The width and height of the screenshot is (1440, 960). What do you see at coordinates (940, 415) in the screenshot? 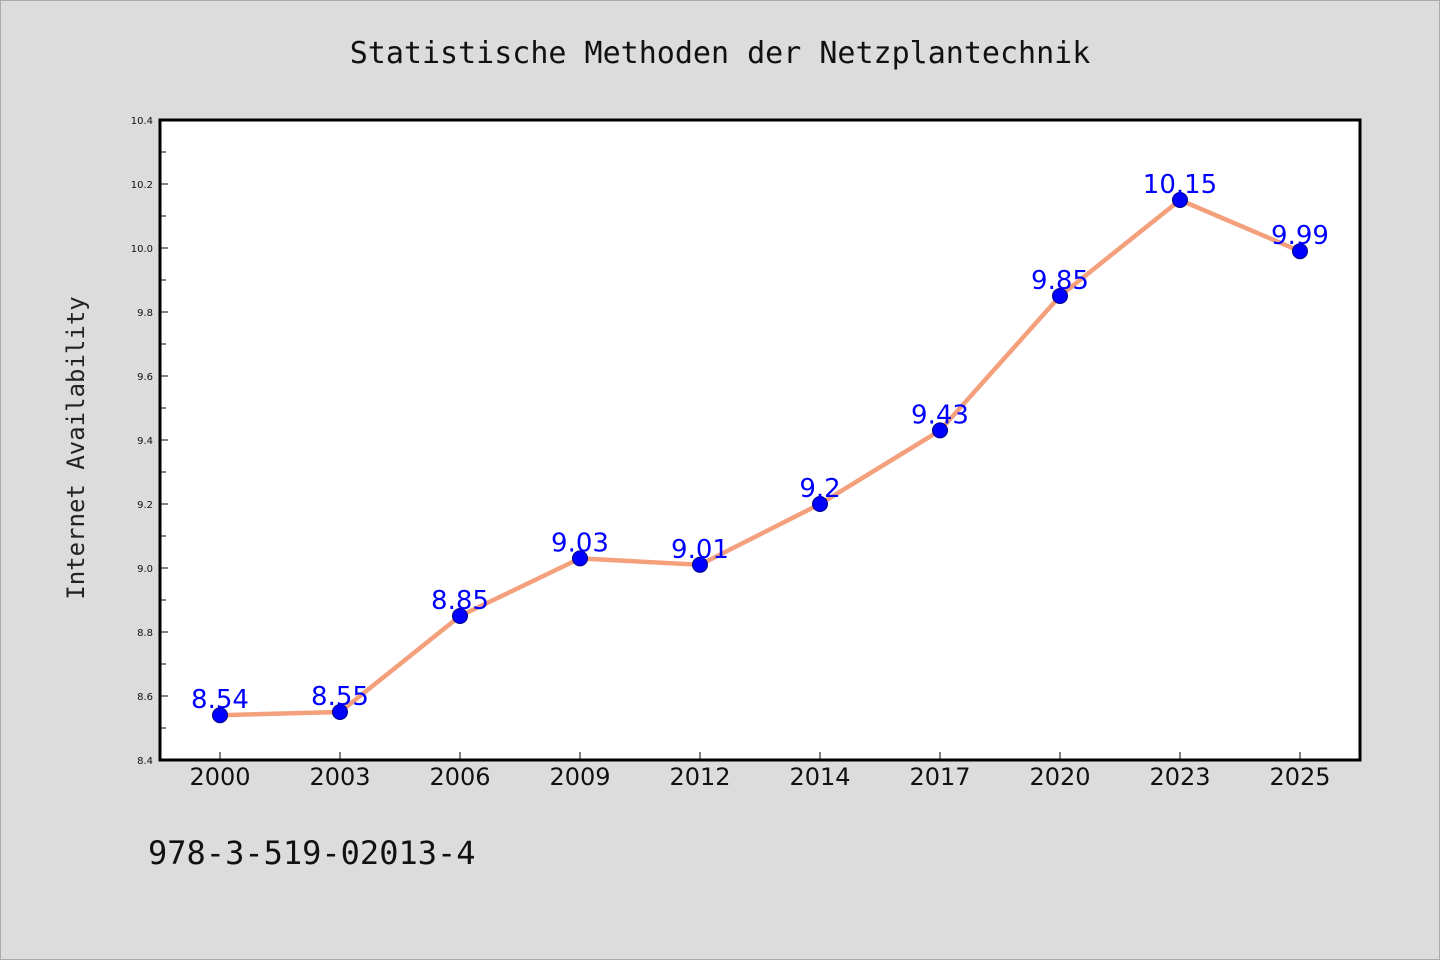
I see `data-label: 9.43` at bounding box center [940, 415].